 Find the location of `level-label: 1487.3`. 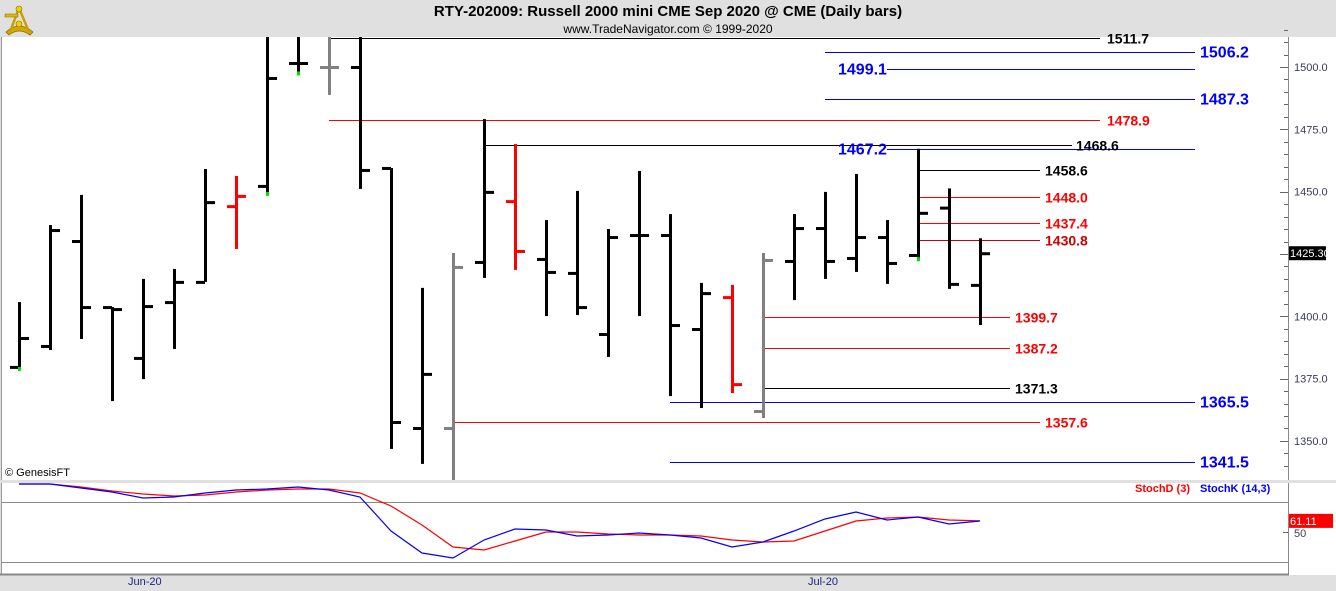

level-label: 1487.3 is located at coordinates (1224, 100).